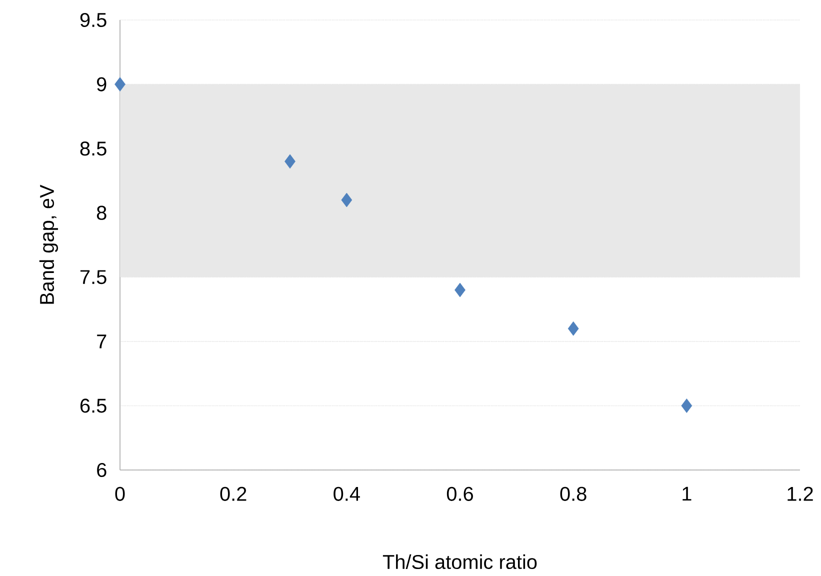 This screenshot has width=821, height=576. Describe the element at coordinates (101, 84) in the screenshot. I see `y-tick-label: 9` at that location.